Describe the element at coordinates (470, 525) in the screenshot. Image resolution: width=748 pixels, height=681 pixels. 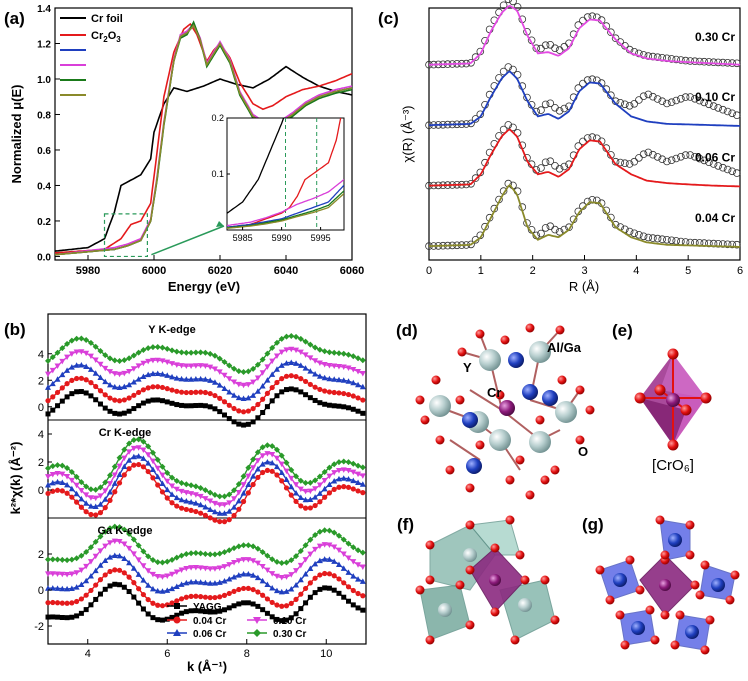
I see `f-o-atom` at that location.